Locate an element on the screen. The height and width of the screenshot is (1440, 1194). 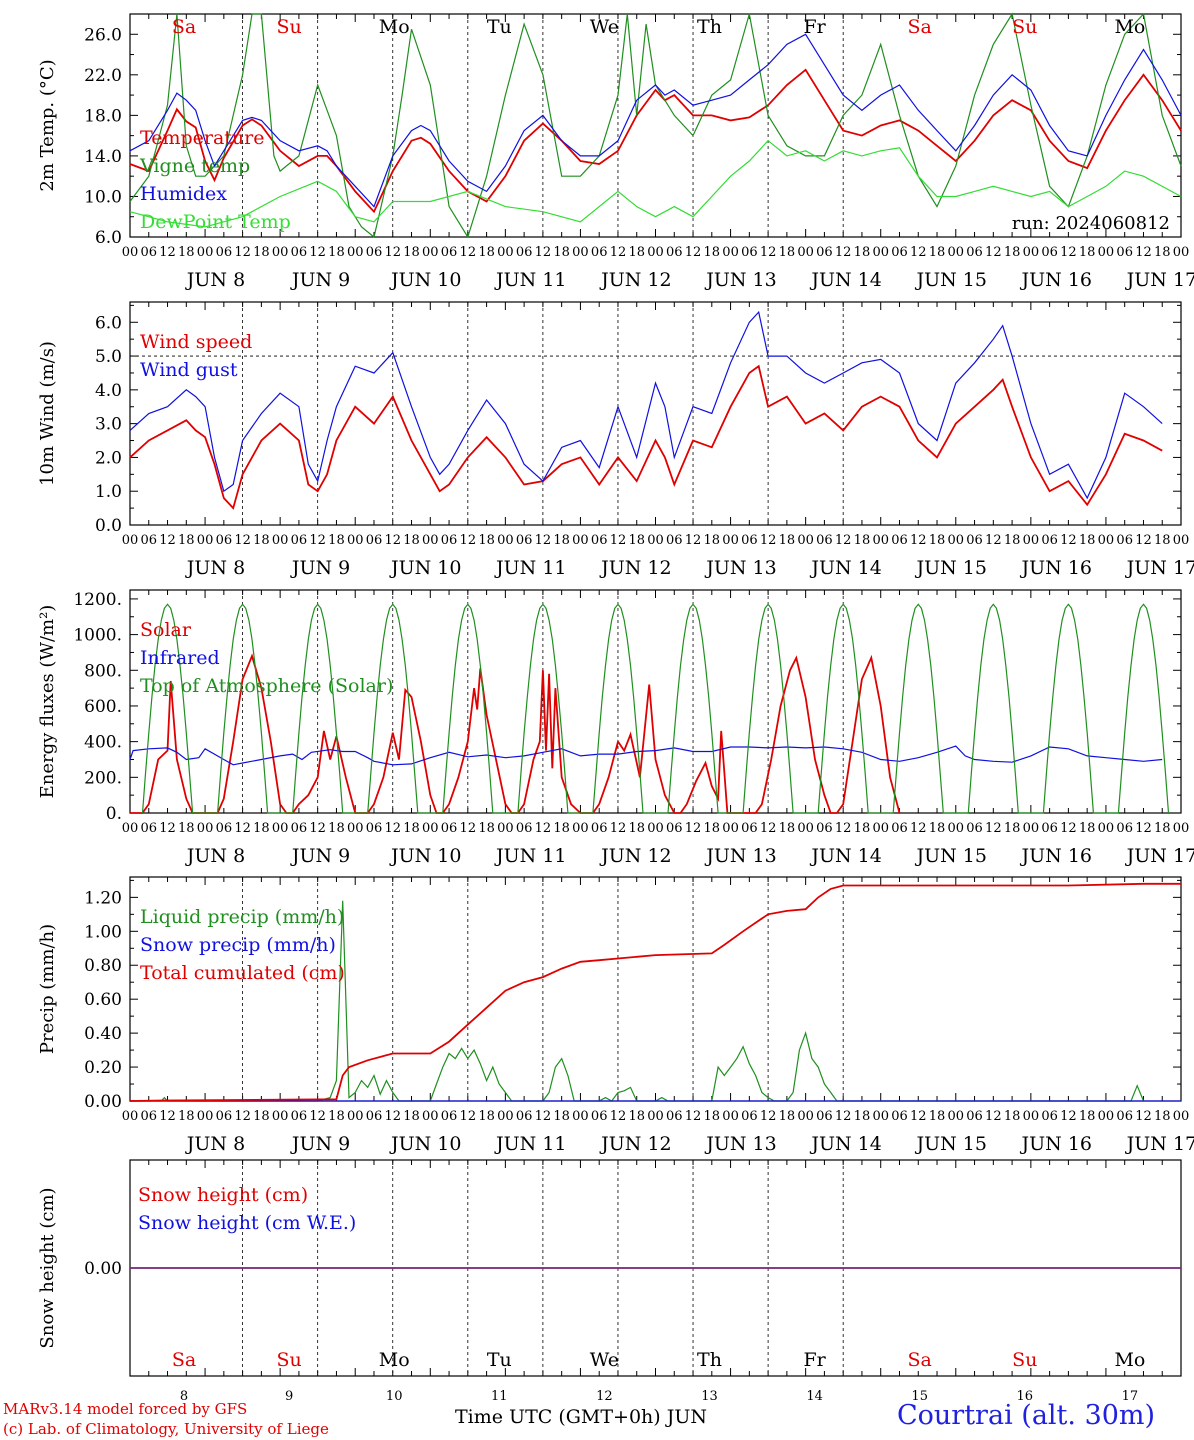
date-label: JUN 9 is located at coordinates (320, 568).